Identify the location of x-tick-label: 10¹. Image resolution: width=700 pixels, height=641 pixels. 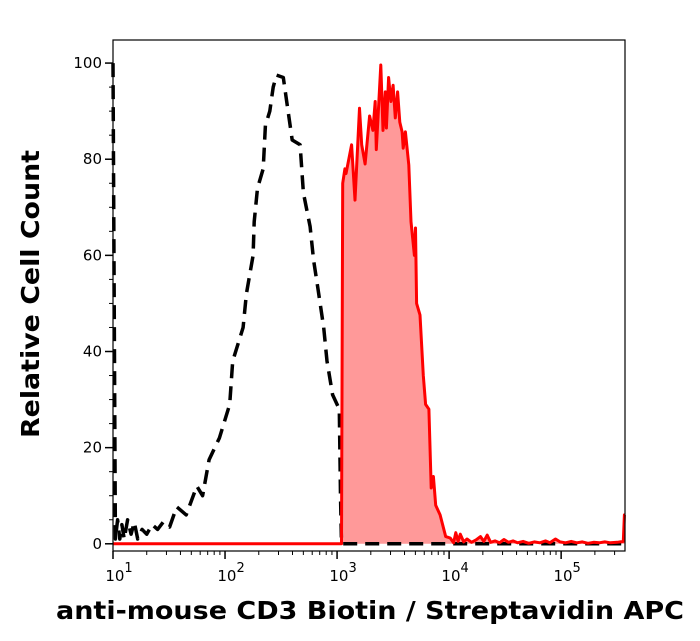
(118, 573).